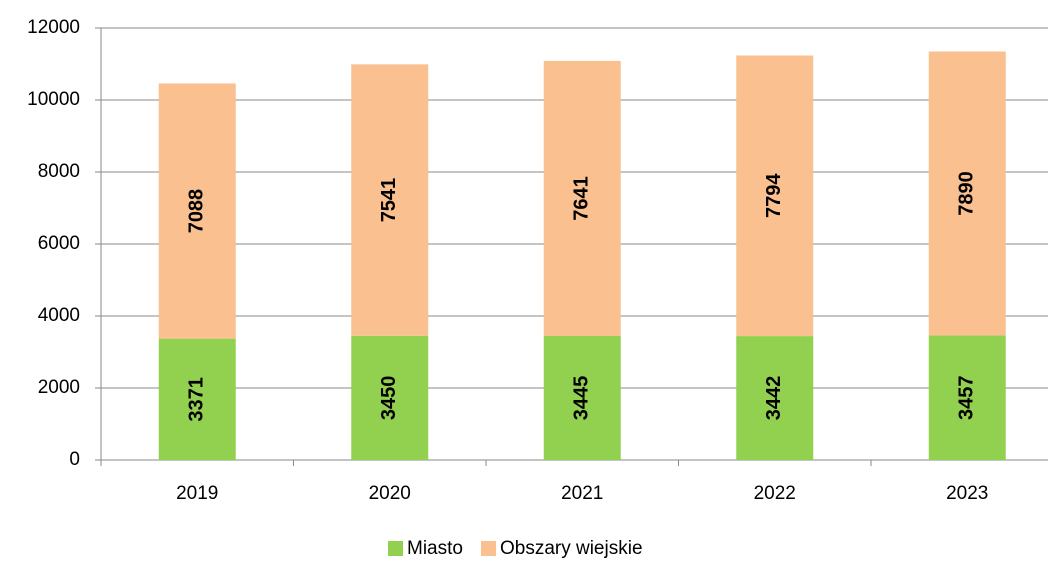 The image size is (1050, 561). Describe the element at coordinates (775, 493) in the screenshot. I see `x-tick-label: 2022` at that location.